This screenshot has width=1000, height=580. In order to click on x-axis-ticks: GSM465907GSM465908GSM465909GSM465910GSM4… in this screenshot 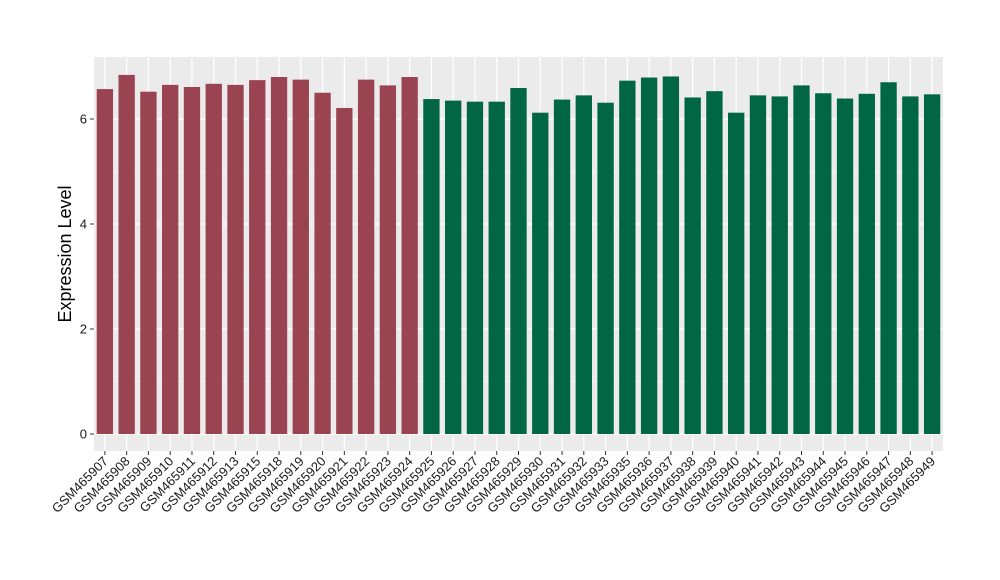, I will do `click(493, 483)`.